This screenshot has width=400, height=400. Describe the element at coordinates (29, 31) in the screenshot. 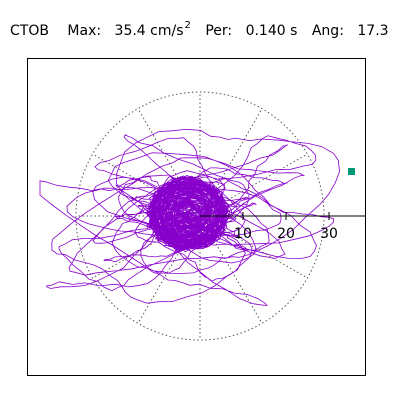

I see `station-code: CTOB` at that location.